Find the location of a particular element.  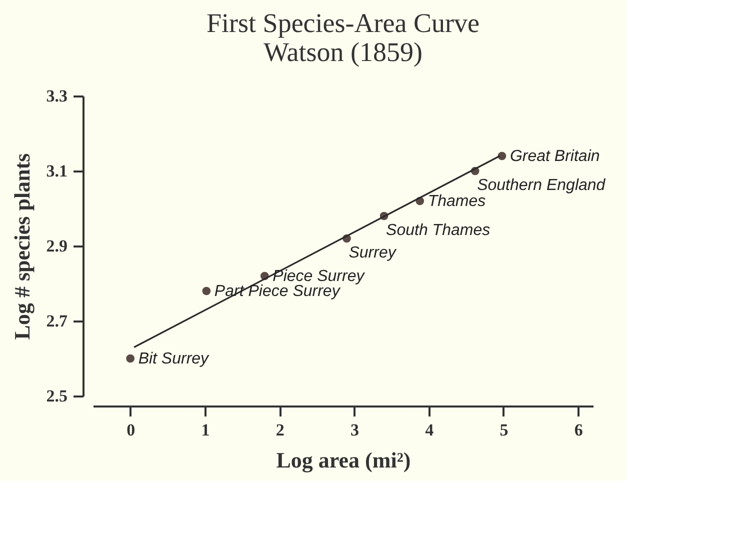

y-axis-title: Log # species plants is located at coordinates (21, 246).